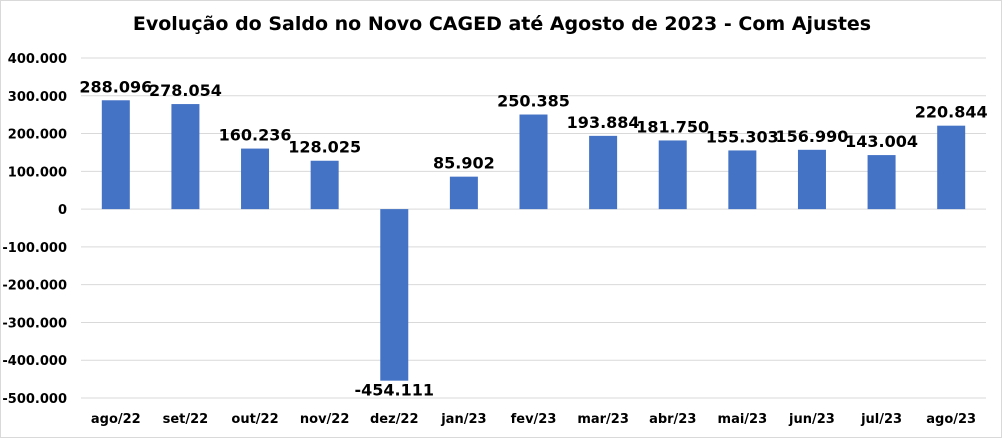 The height and width of the screenshot is (438, 1002). I want to click on y-tick-label: -400.000, so click(34, 361).